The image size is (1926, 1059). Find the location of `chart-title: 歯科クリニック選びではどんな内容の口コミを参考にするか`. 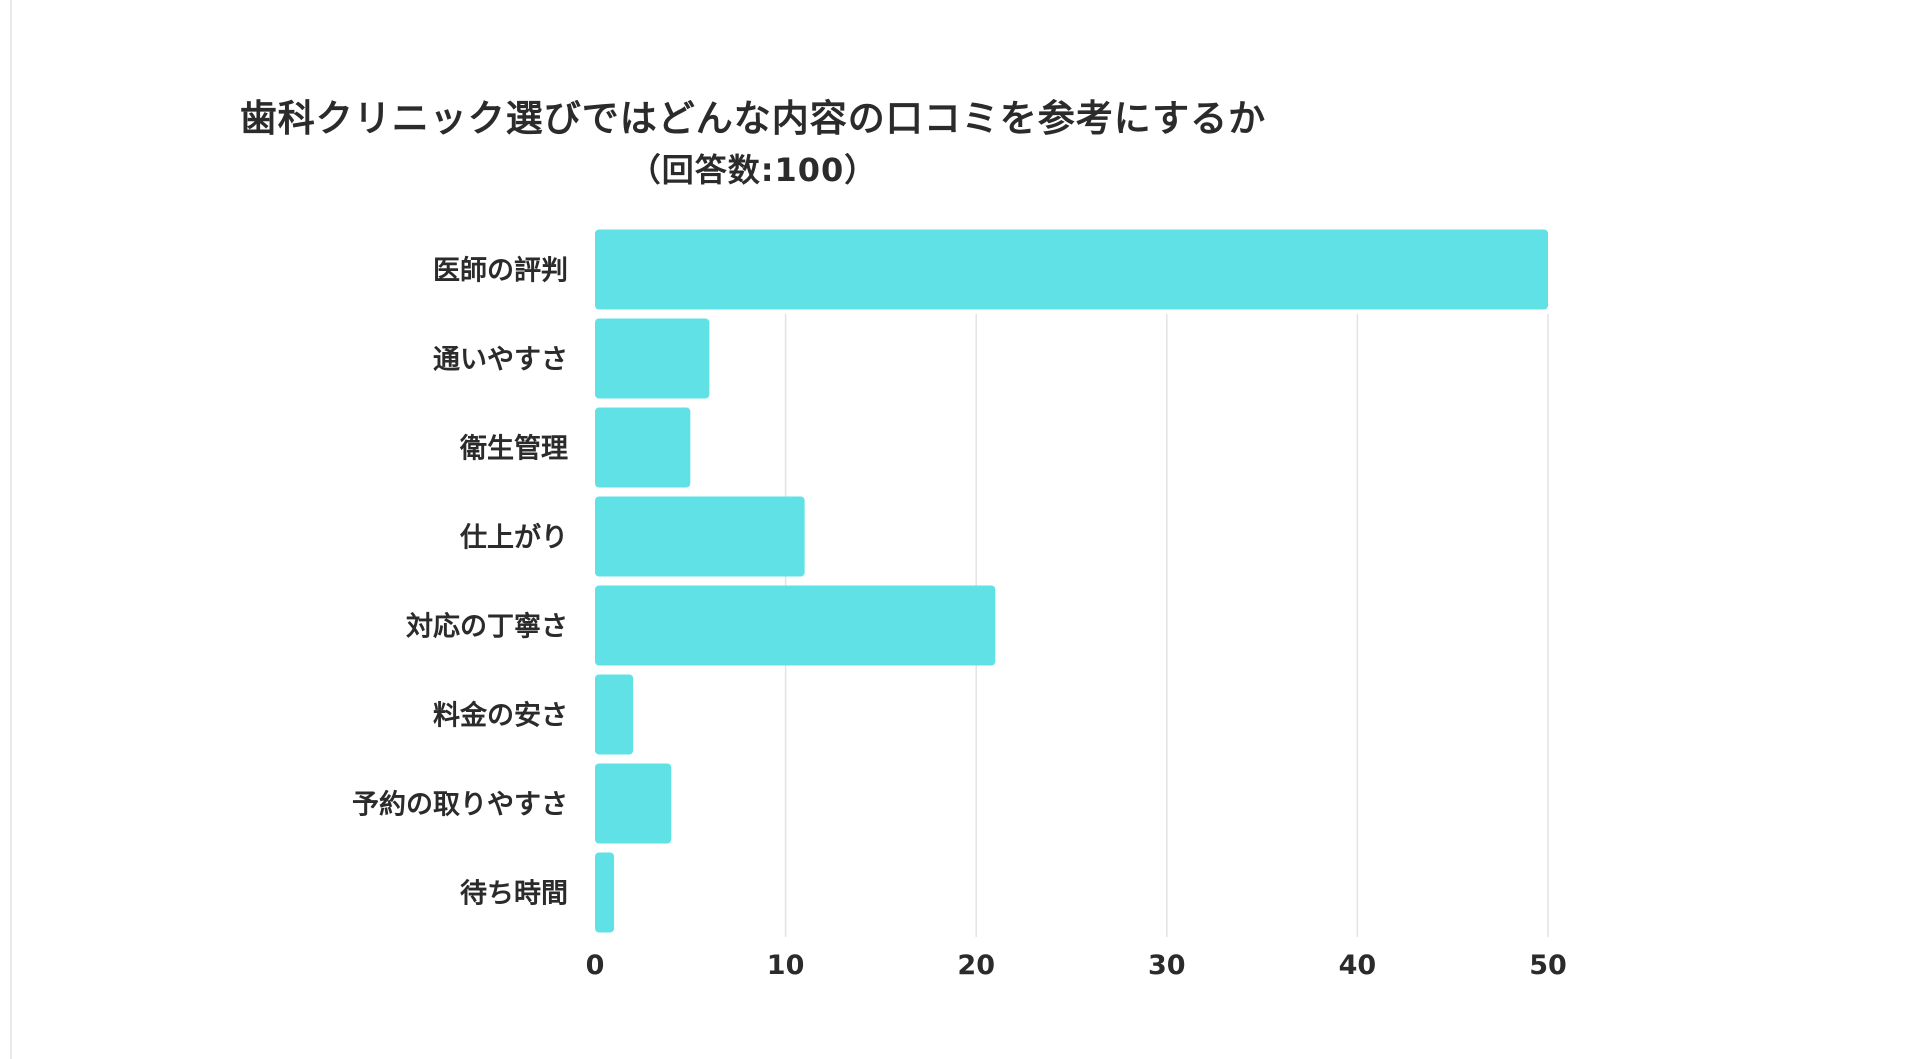

chart-title: 歯科クリニック選びではどんな内容の口コミを参考にするか is located at coordinates (753, 118).